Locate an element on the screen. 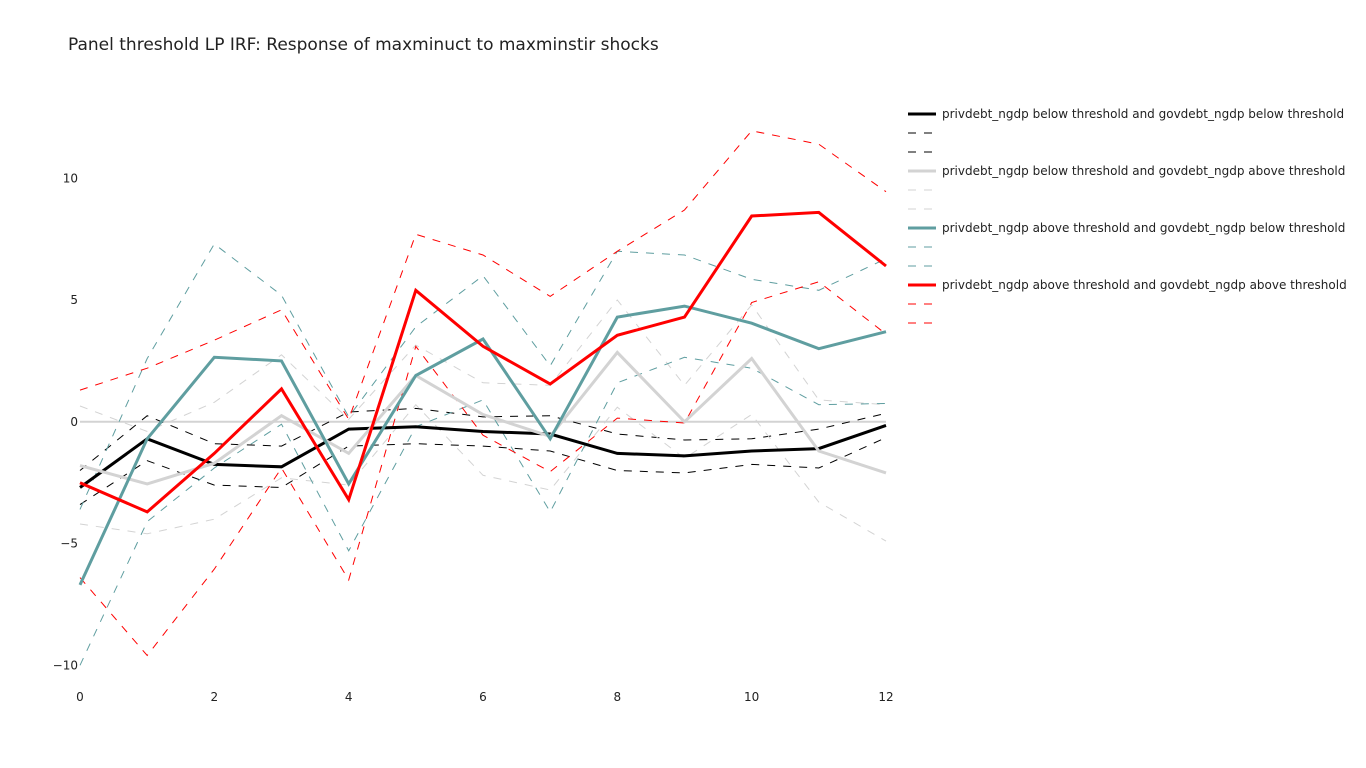 The image size is (1366, 768). y-axis-ticks: −10 −5 0 5 10 is located at coordinates (65, 421).